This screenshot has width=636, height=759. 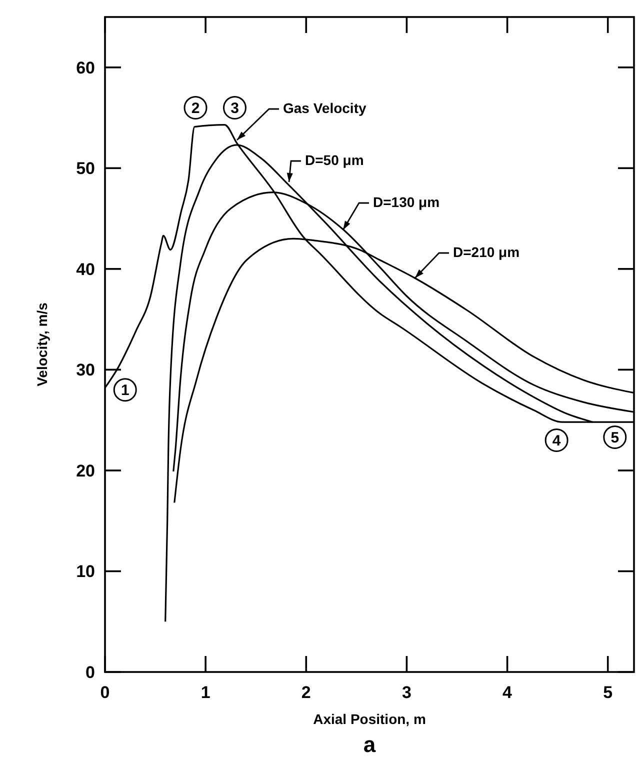 What do you see at coordinates (406, 202) in the screenshot?
I see `text: D=130 μm` at bounding box center [406, 202].